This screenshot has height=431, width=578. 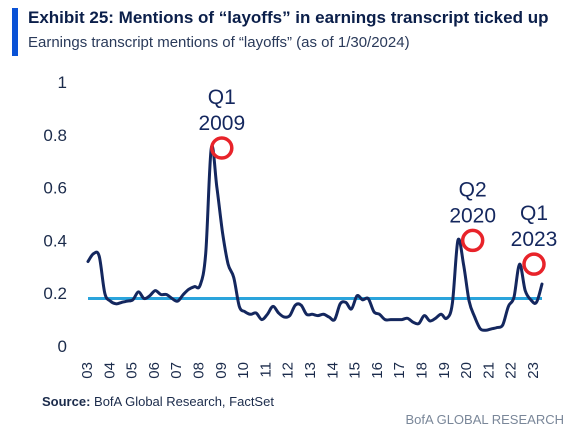 What do you see at coordinates (534, 239) in the screenshot?
I see `annotation-label: 2023` at bounding box center [534, 239].